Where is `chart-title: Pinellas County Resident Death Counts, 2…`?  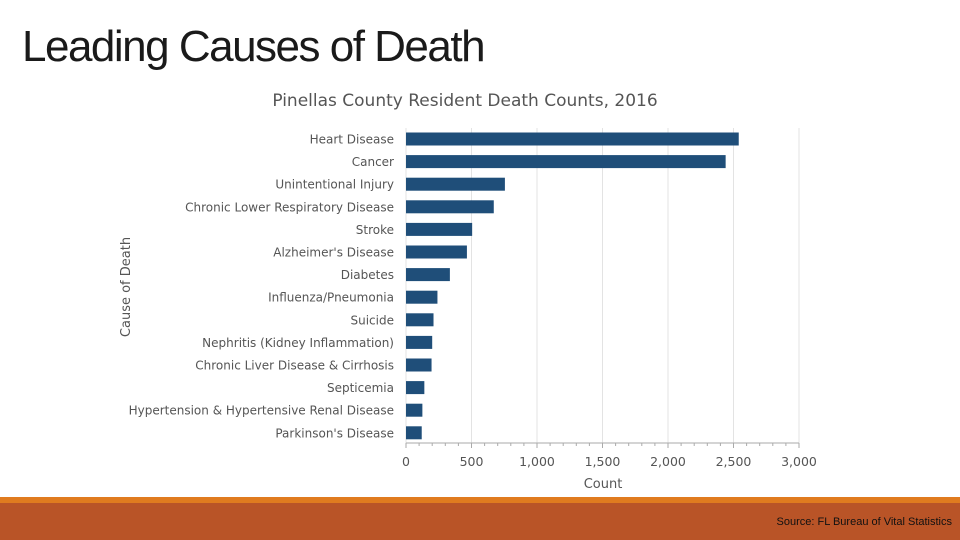
chart-title: Pinellas County Resident Death Counts, 2… is located at coordinates (464, 101).